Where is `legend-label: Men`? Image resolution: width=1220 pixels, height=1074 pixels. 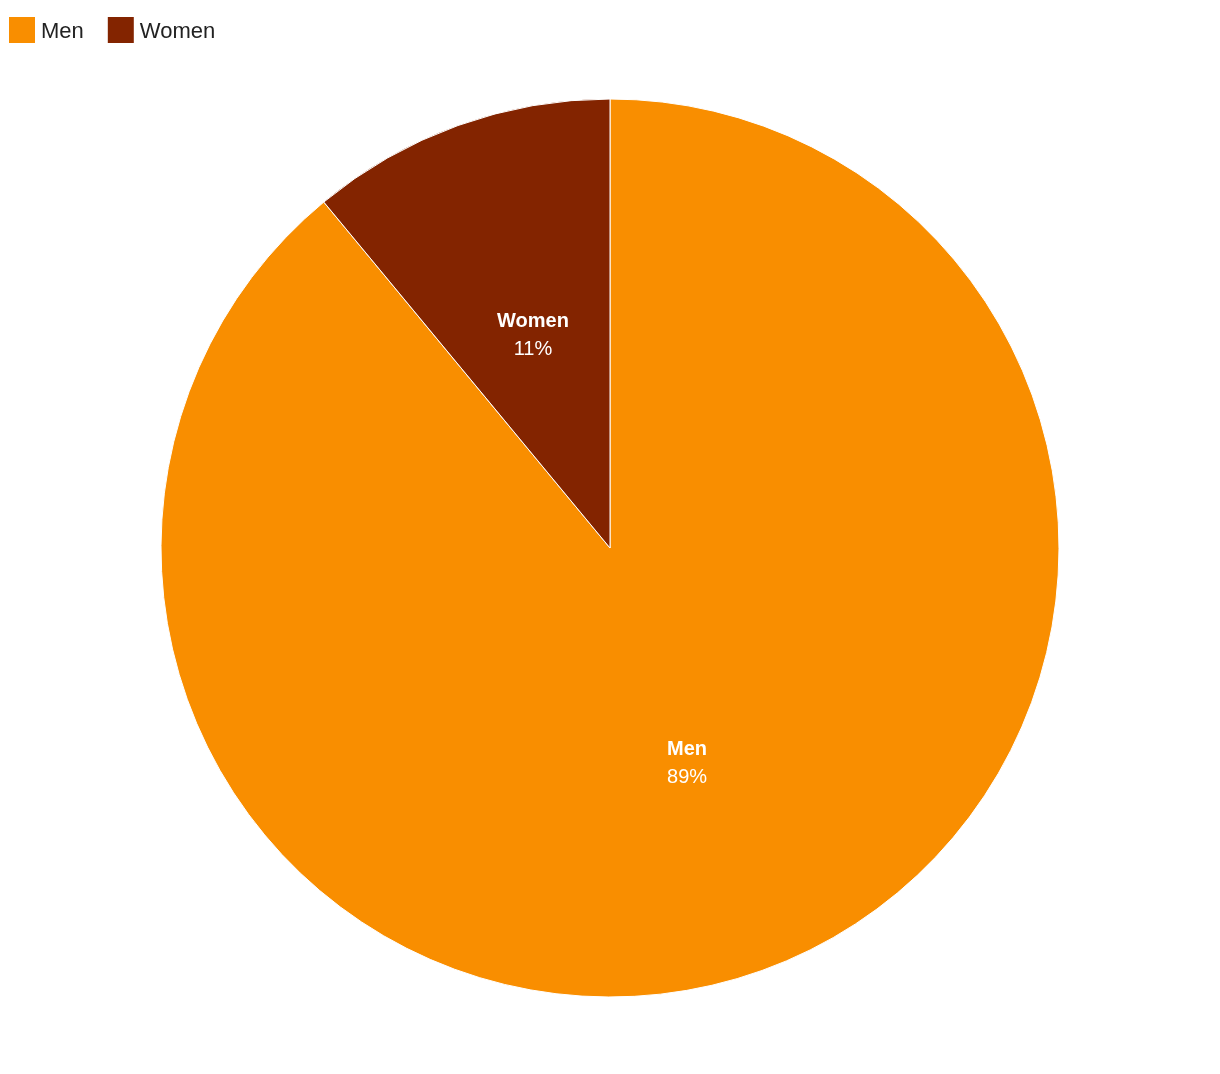 legend-label: Men is located at coordinates (62, 30).